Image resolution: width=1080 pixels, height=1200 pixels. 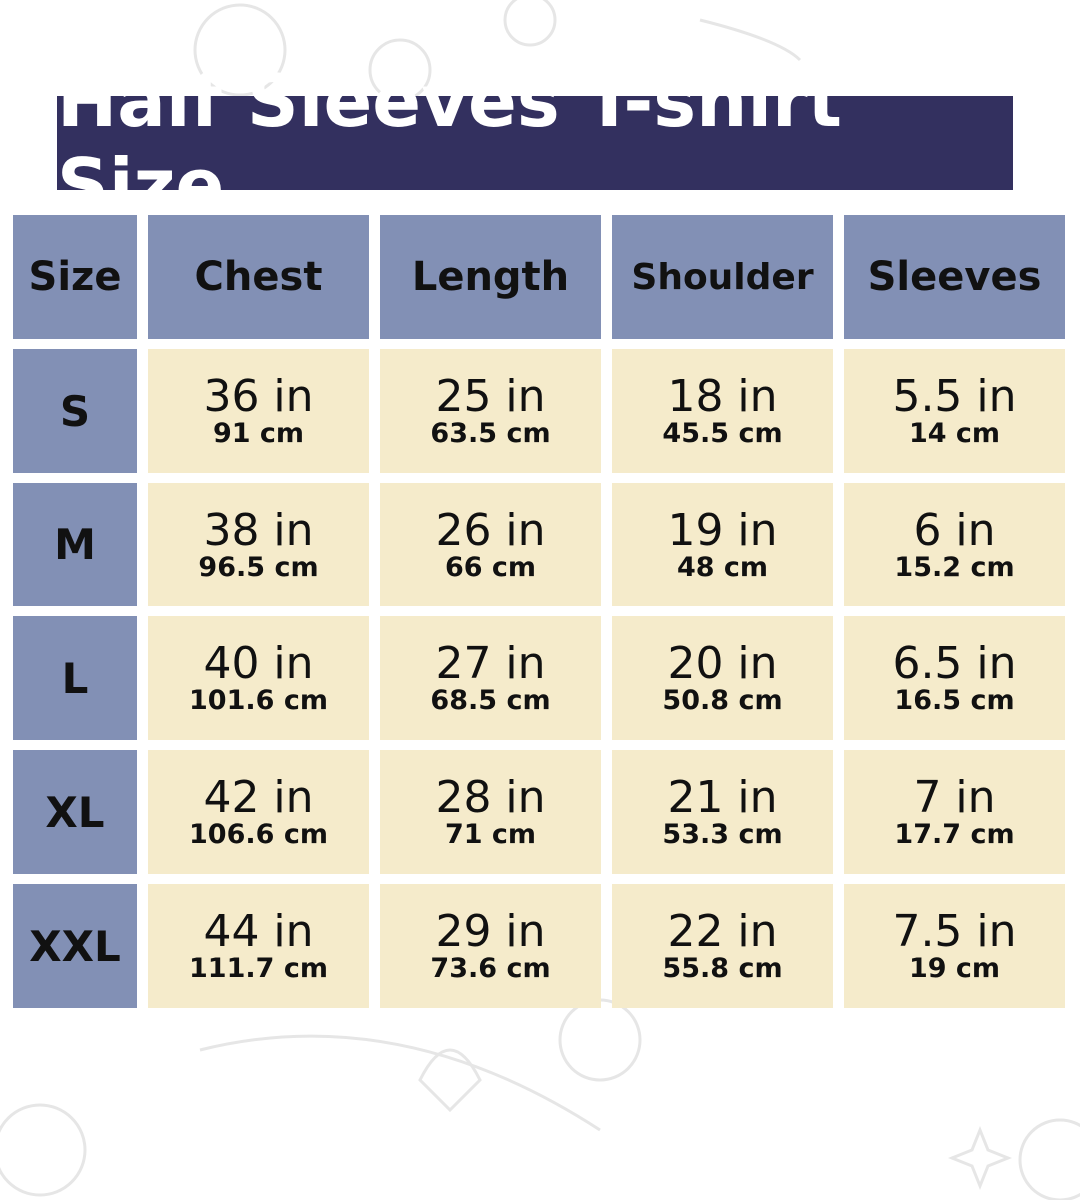 I want to click on inches-value: 27 in, so click(x=490, y=663).